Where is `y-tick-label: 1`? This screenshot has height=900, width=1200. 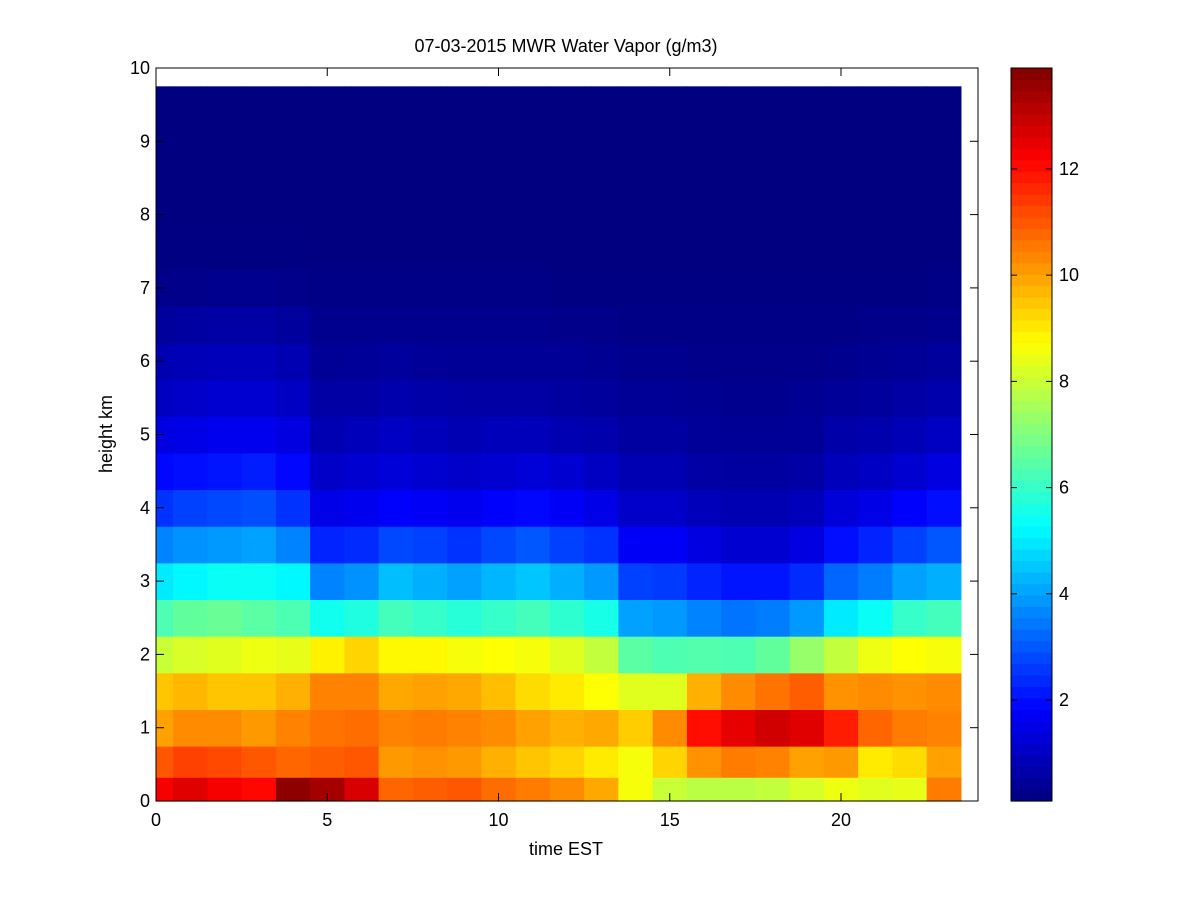 y-tick-label: 1 is located at coordinates (145, 728).